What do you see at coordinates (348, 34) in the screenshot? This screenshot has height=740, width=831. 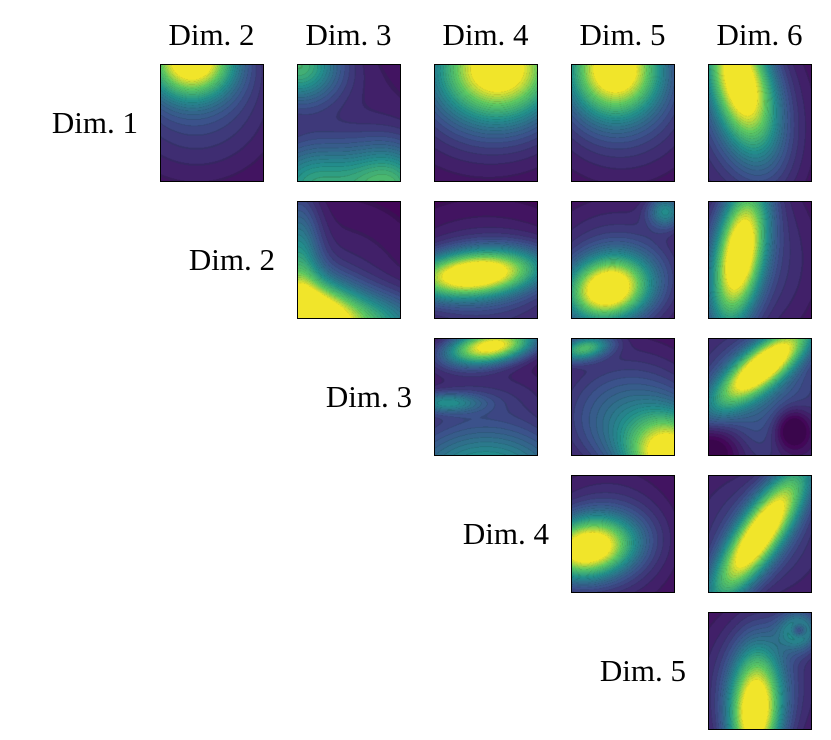 I see `column-header: Dim. 3` at bounding box center [348, 34].